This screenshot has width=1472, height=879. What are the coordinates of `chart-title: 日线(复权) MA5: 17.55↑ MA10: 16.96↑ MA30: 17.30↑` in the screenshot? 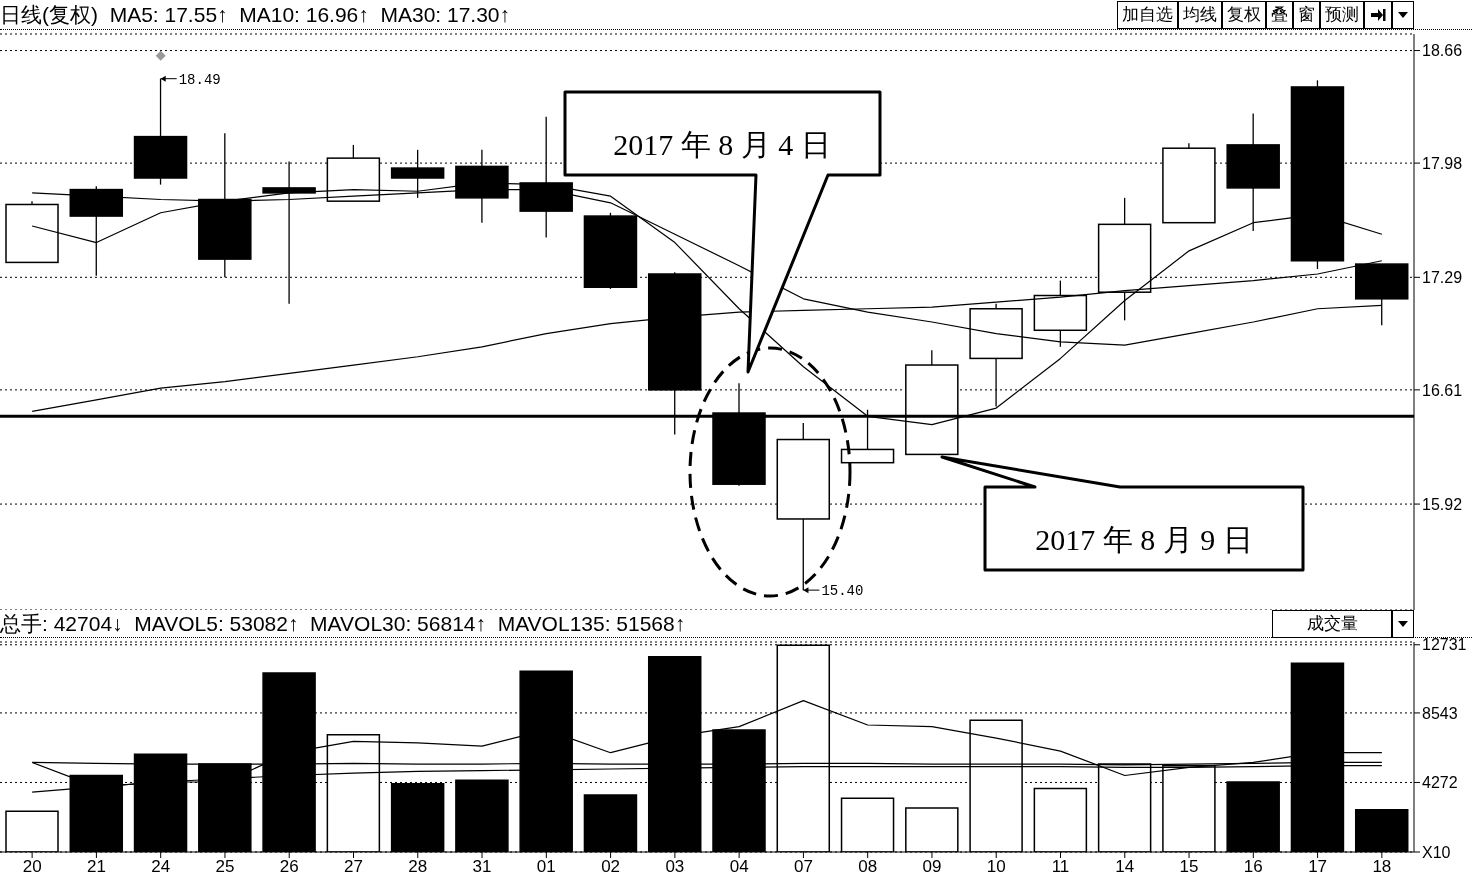 It's located at (255, 14).